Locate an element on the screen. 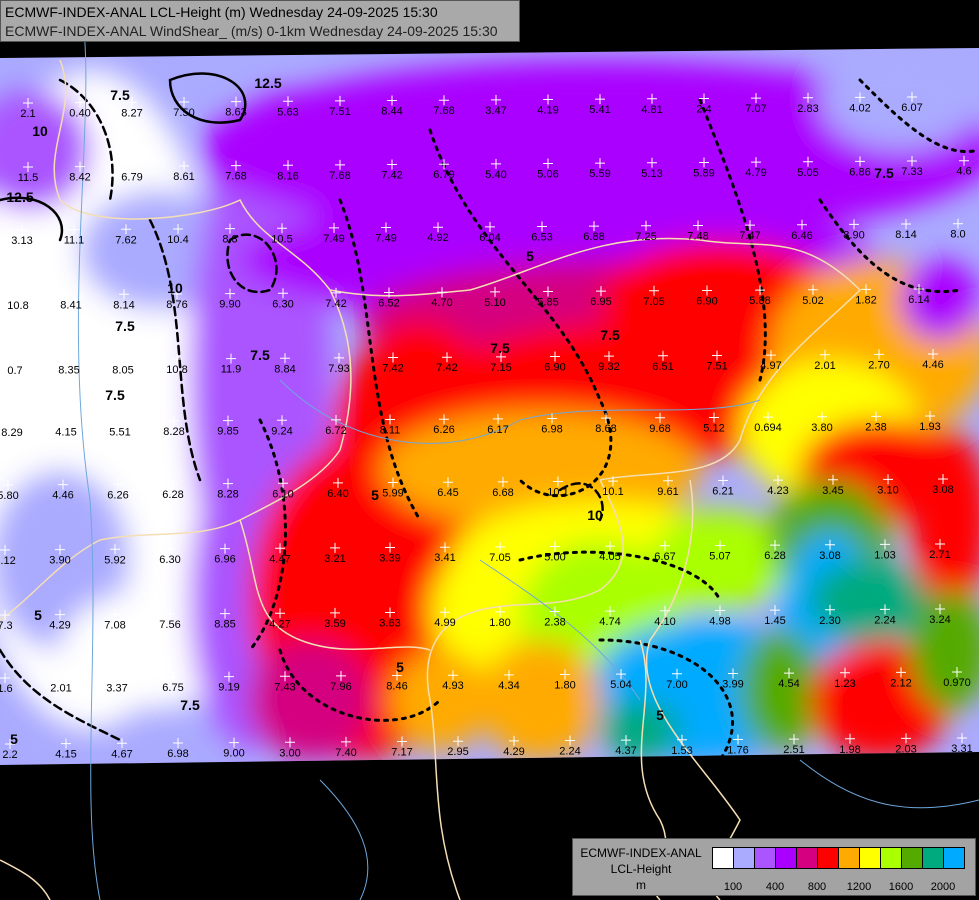 The height and width of the screenshot is (900, 979). windshear-value: 9.32 is located at coordinates (609, 362).